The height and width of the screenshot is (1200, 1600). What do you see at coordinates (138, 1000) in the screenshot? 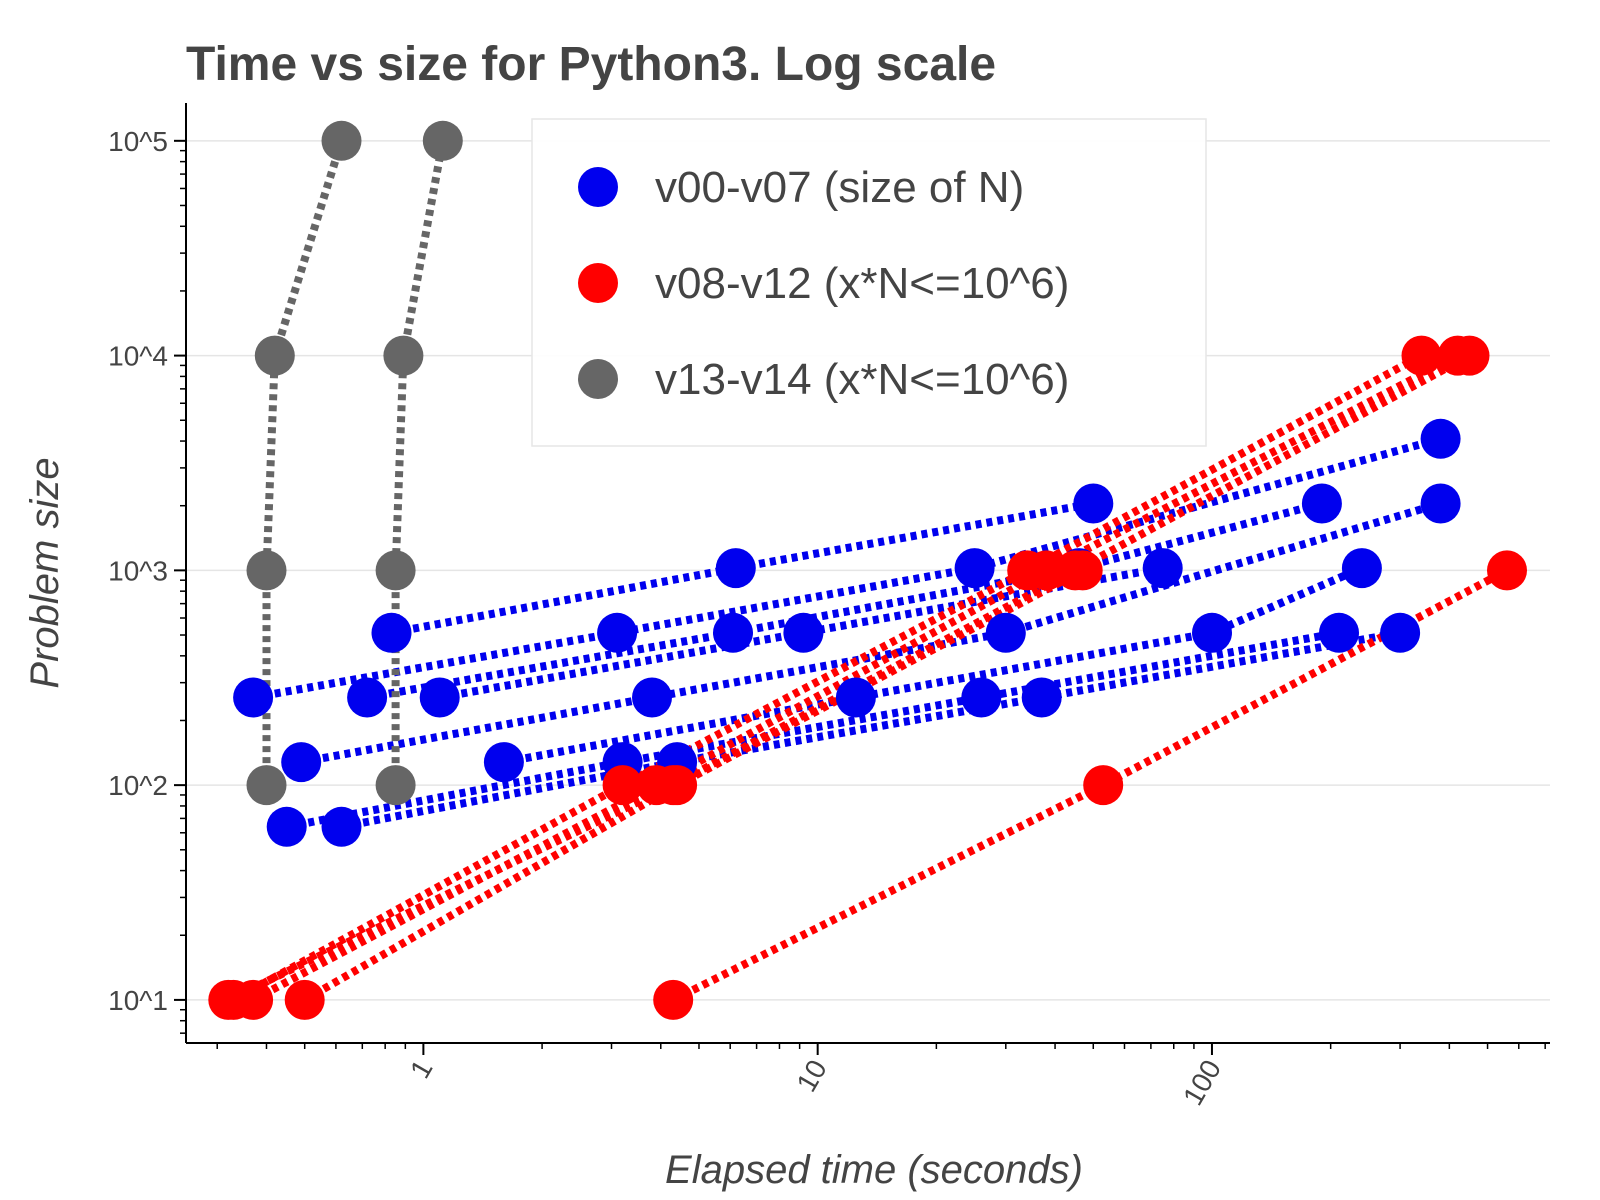
I see `y-tick-label: 10^1` at bounding box center [138, 1000].